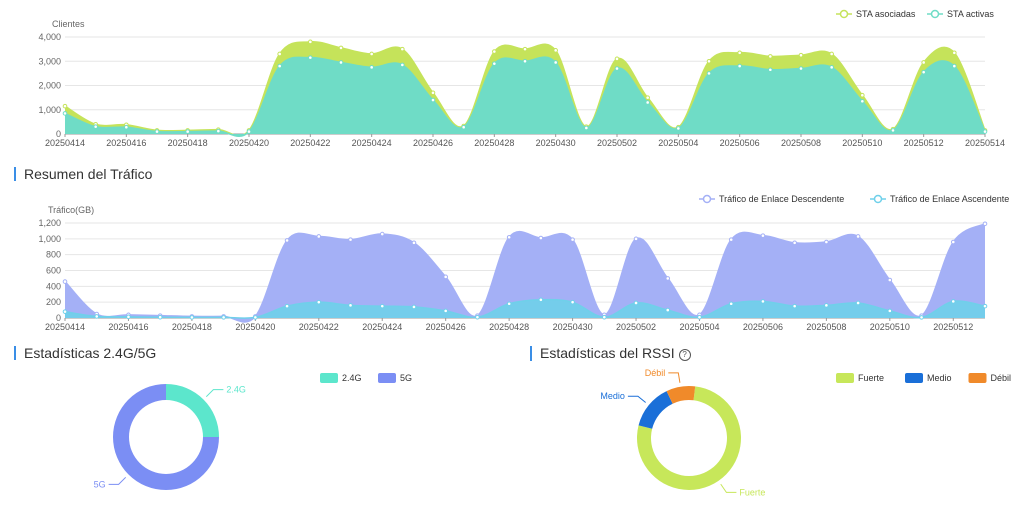 Image resolution: width=1024 pixels, height=507 pixels. What do you see at coordinates (352, 378) in the screenshot?
I see `legend-label: 2.4G` at bounding box center [352, 378].